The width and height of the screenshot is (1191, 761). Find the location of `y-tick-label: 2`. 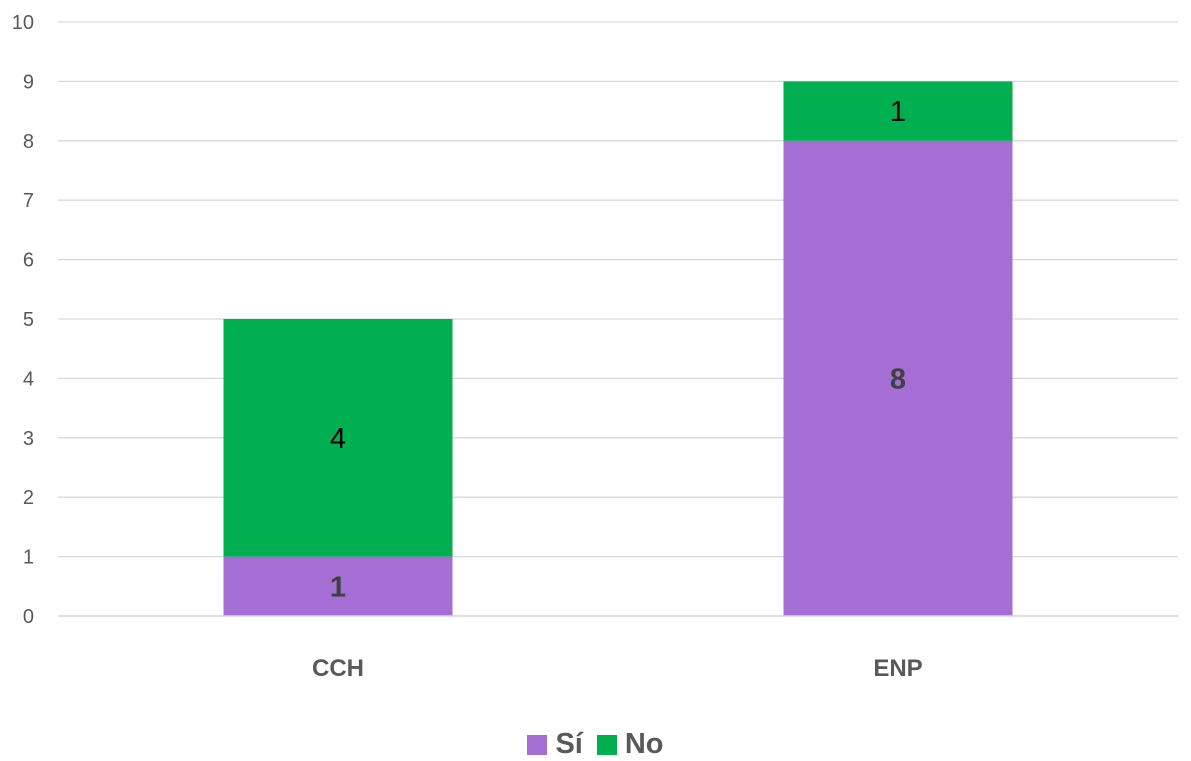

y-tick-label: 2 is located at coordinates (28, 498).